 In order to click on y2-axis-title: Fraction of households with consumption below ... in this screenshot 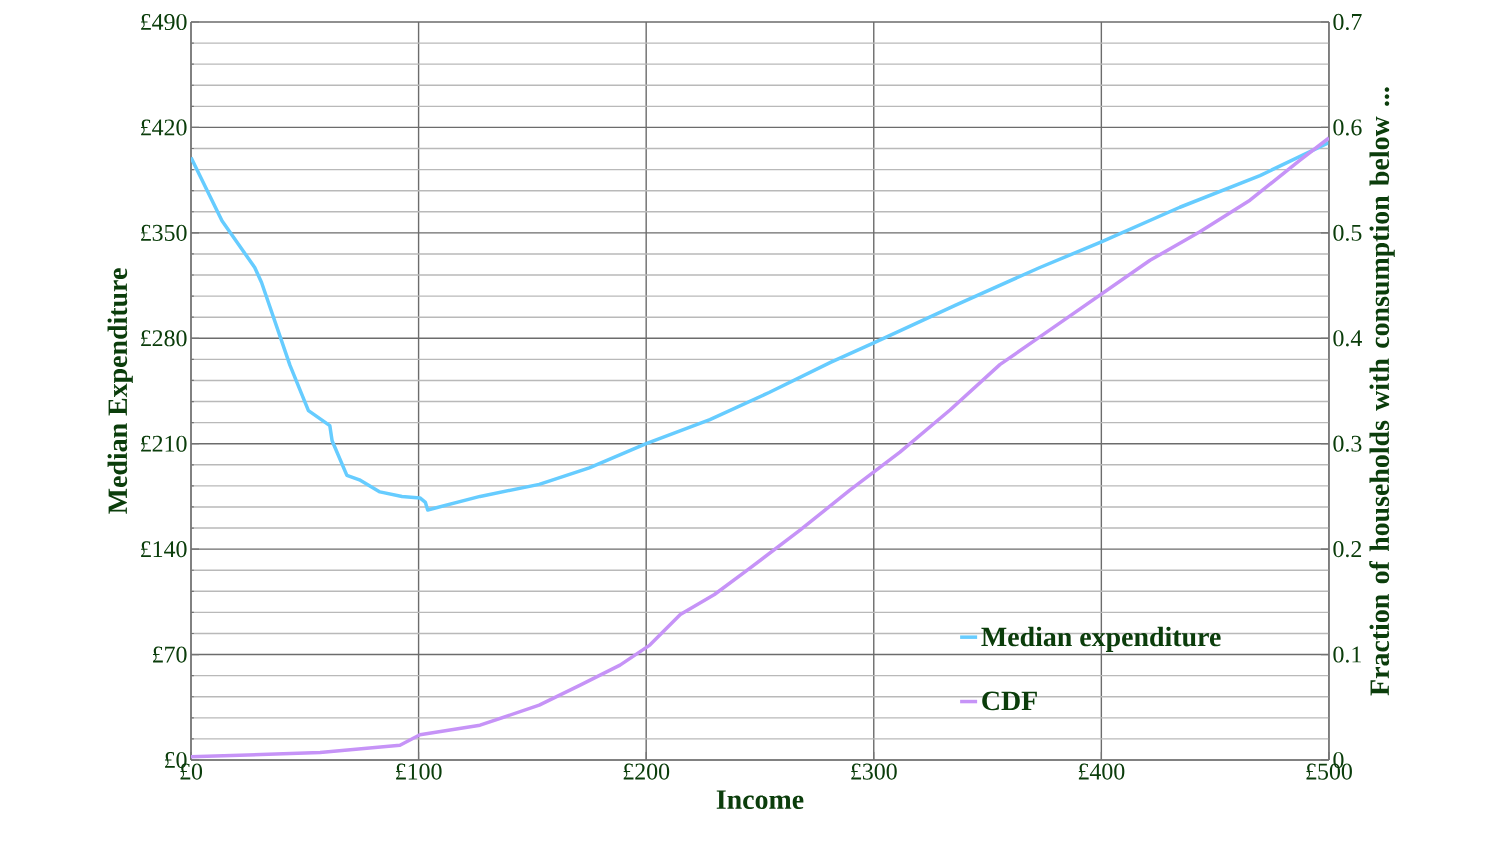, I will do `click(1382, 391)`.